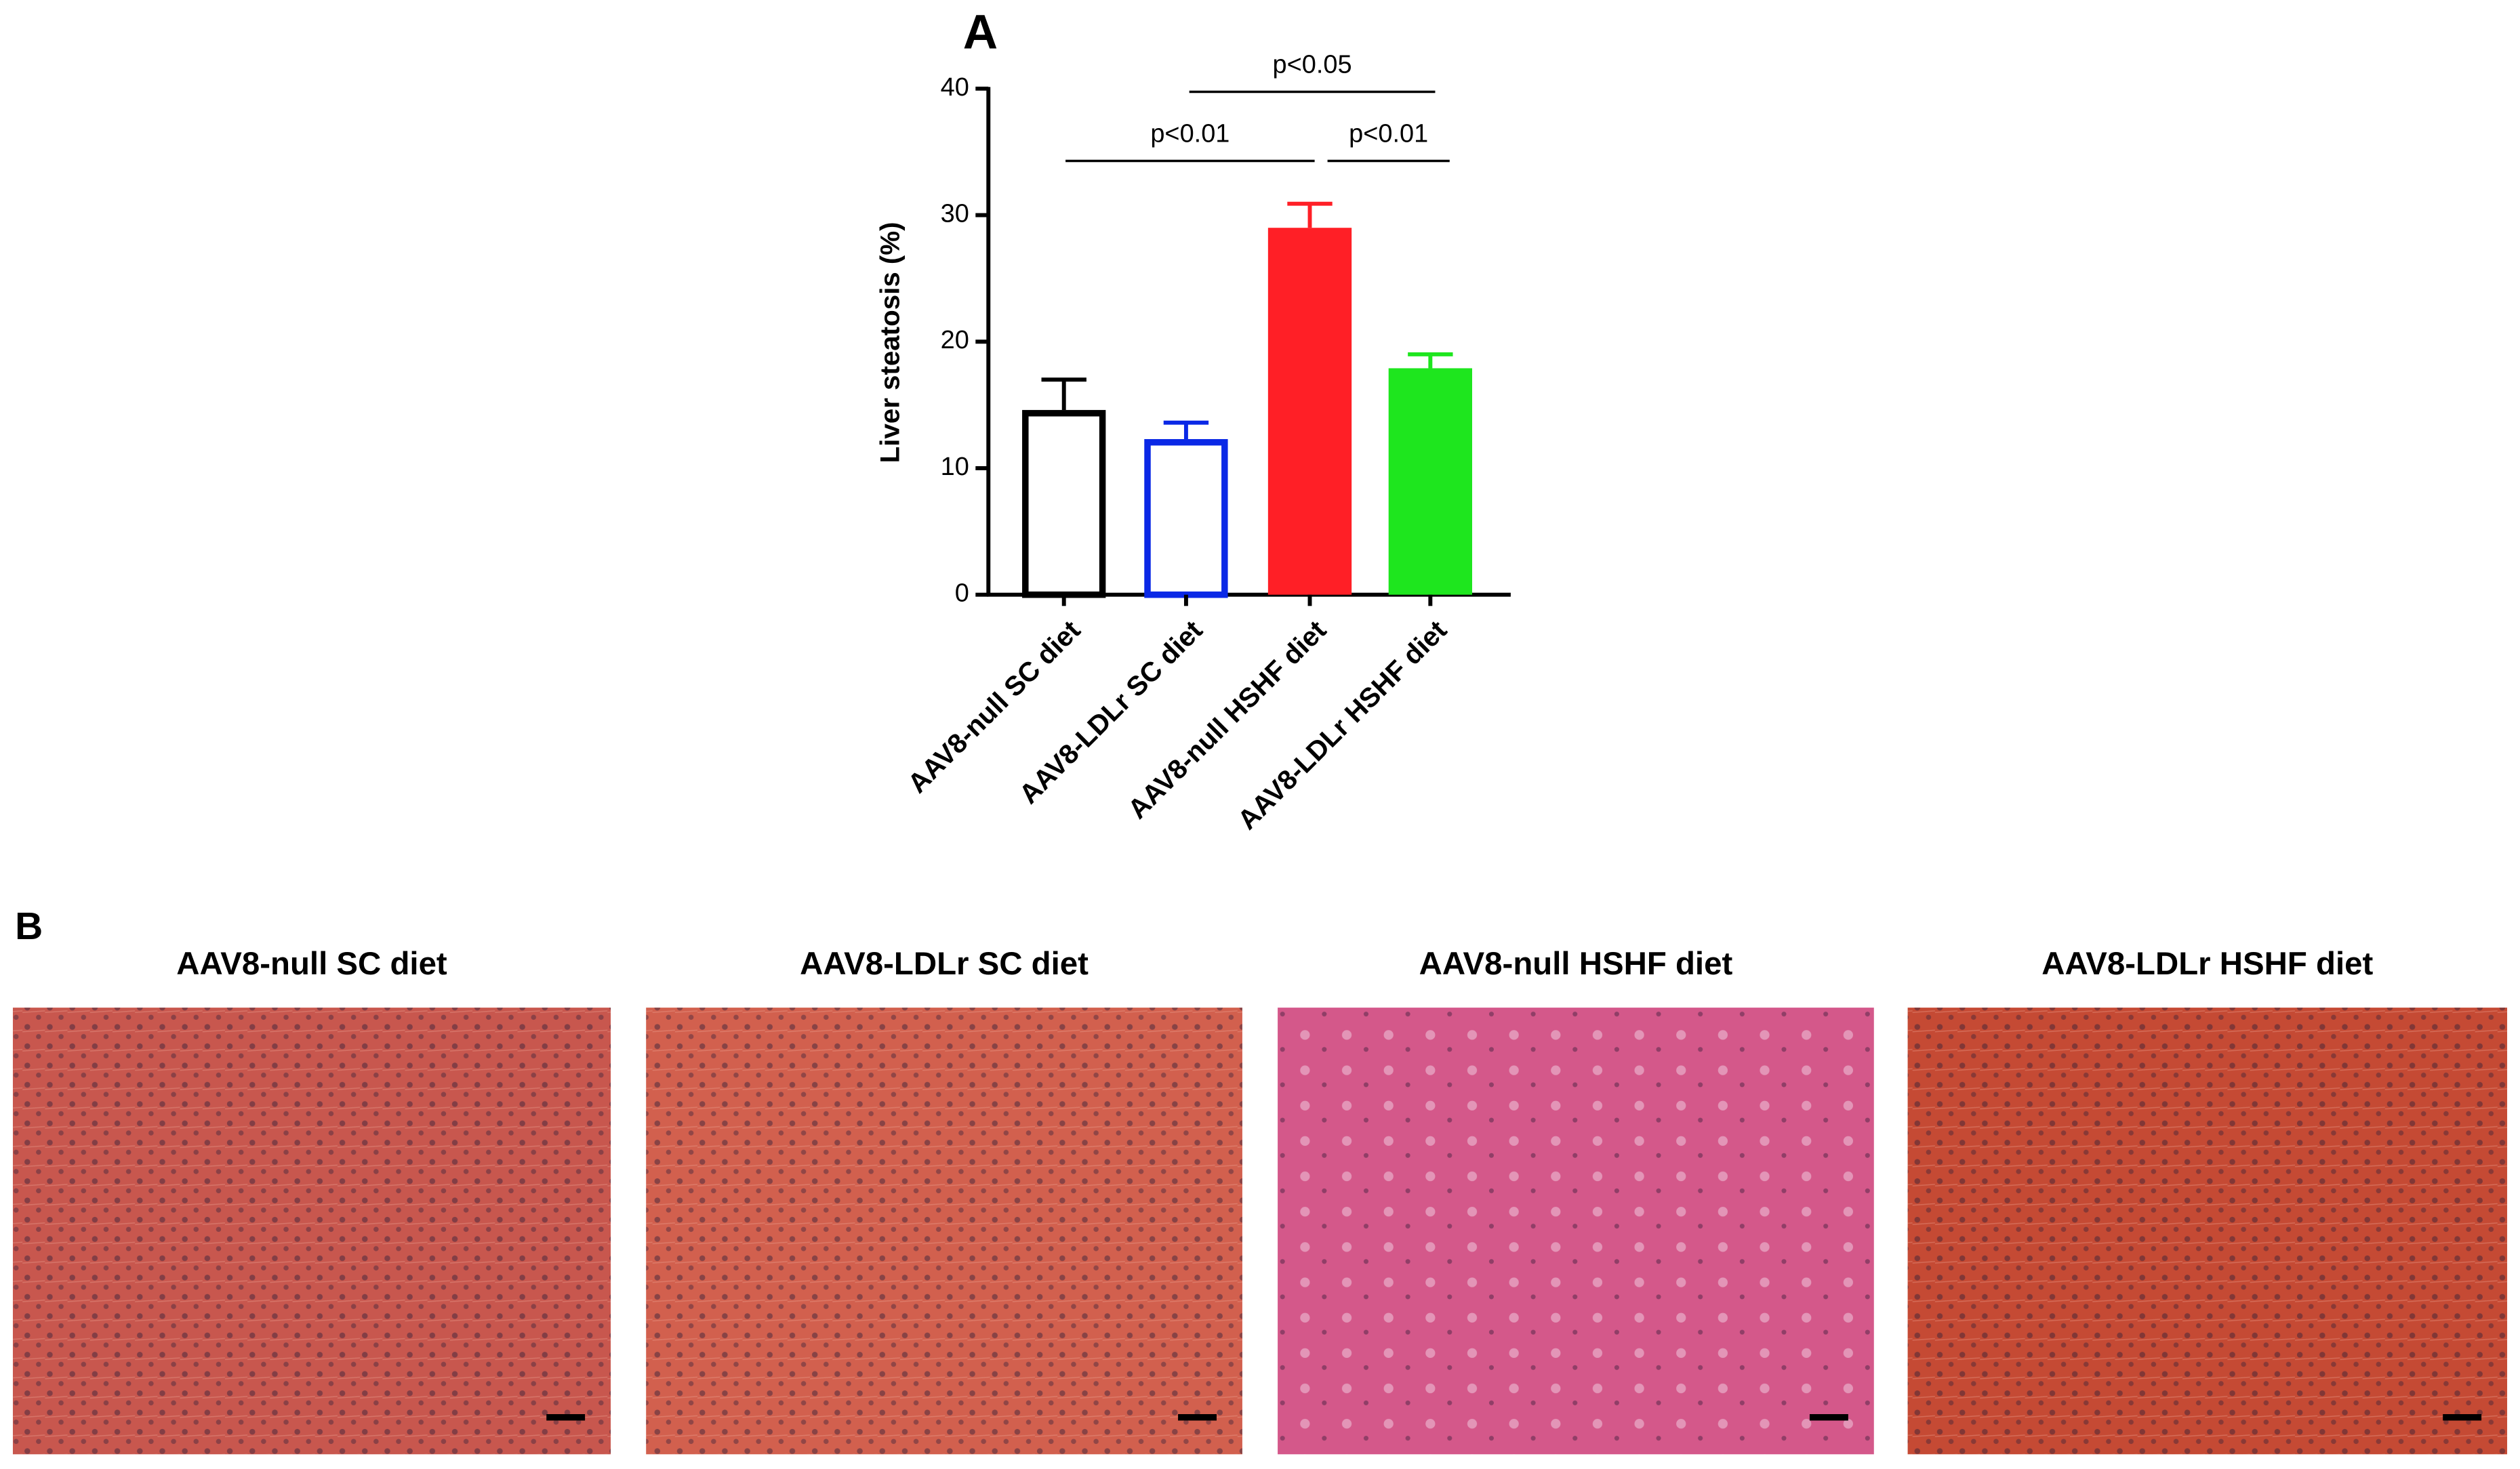 This screenshot has height=1469, width=2520. What do you see at coordinates (962, 593) in the screenshot?
I see `y-tick-label: 0` at bounding box center [962, 593].